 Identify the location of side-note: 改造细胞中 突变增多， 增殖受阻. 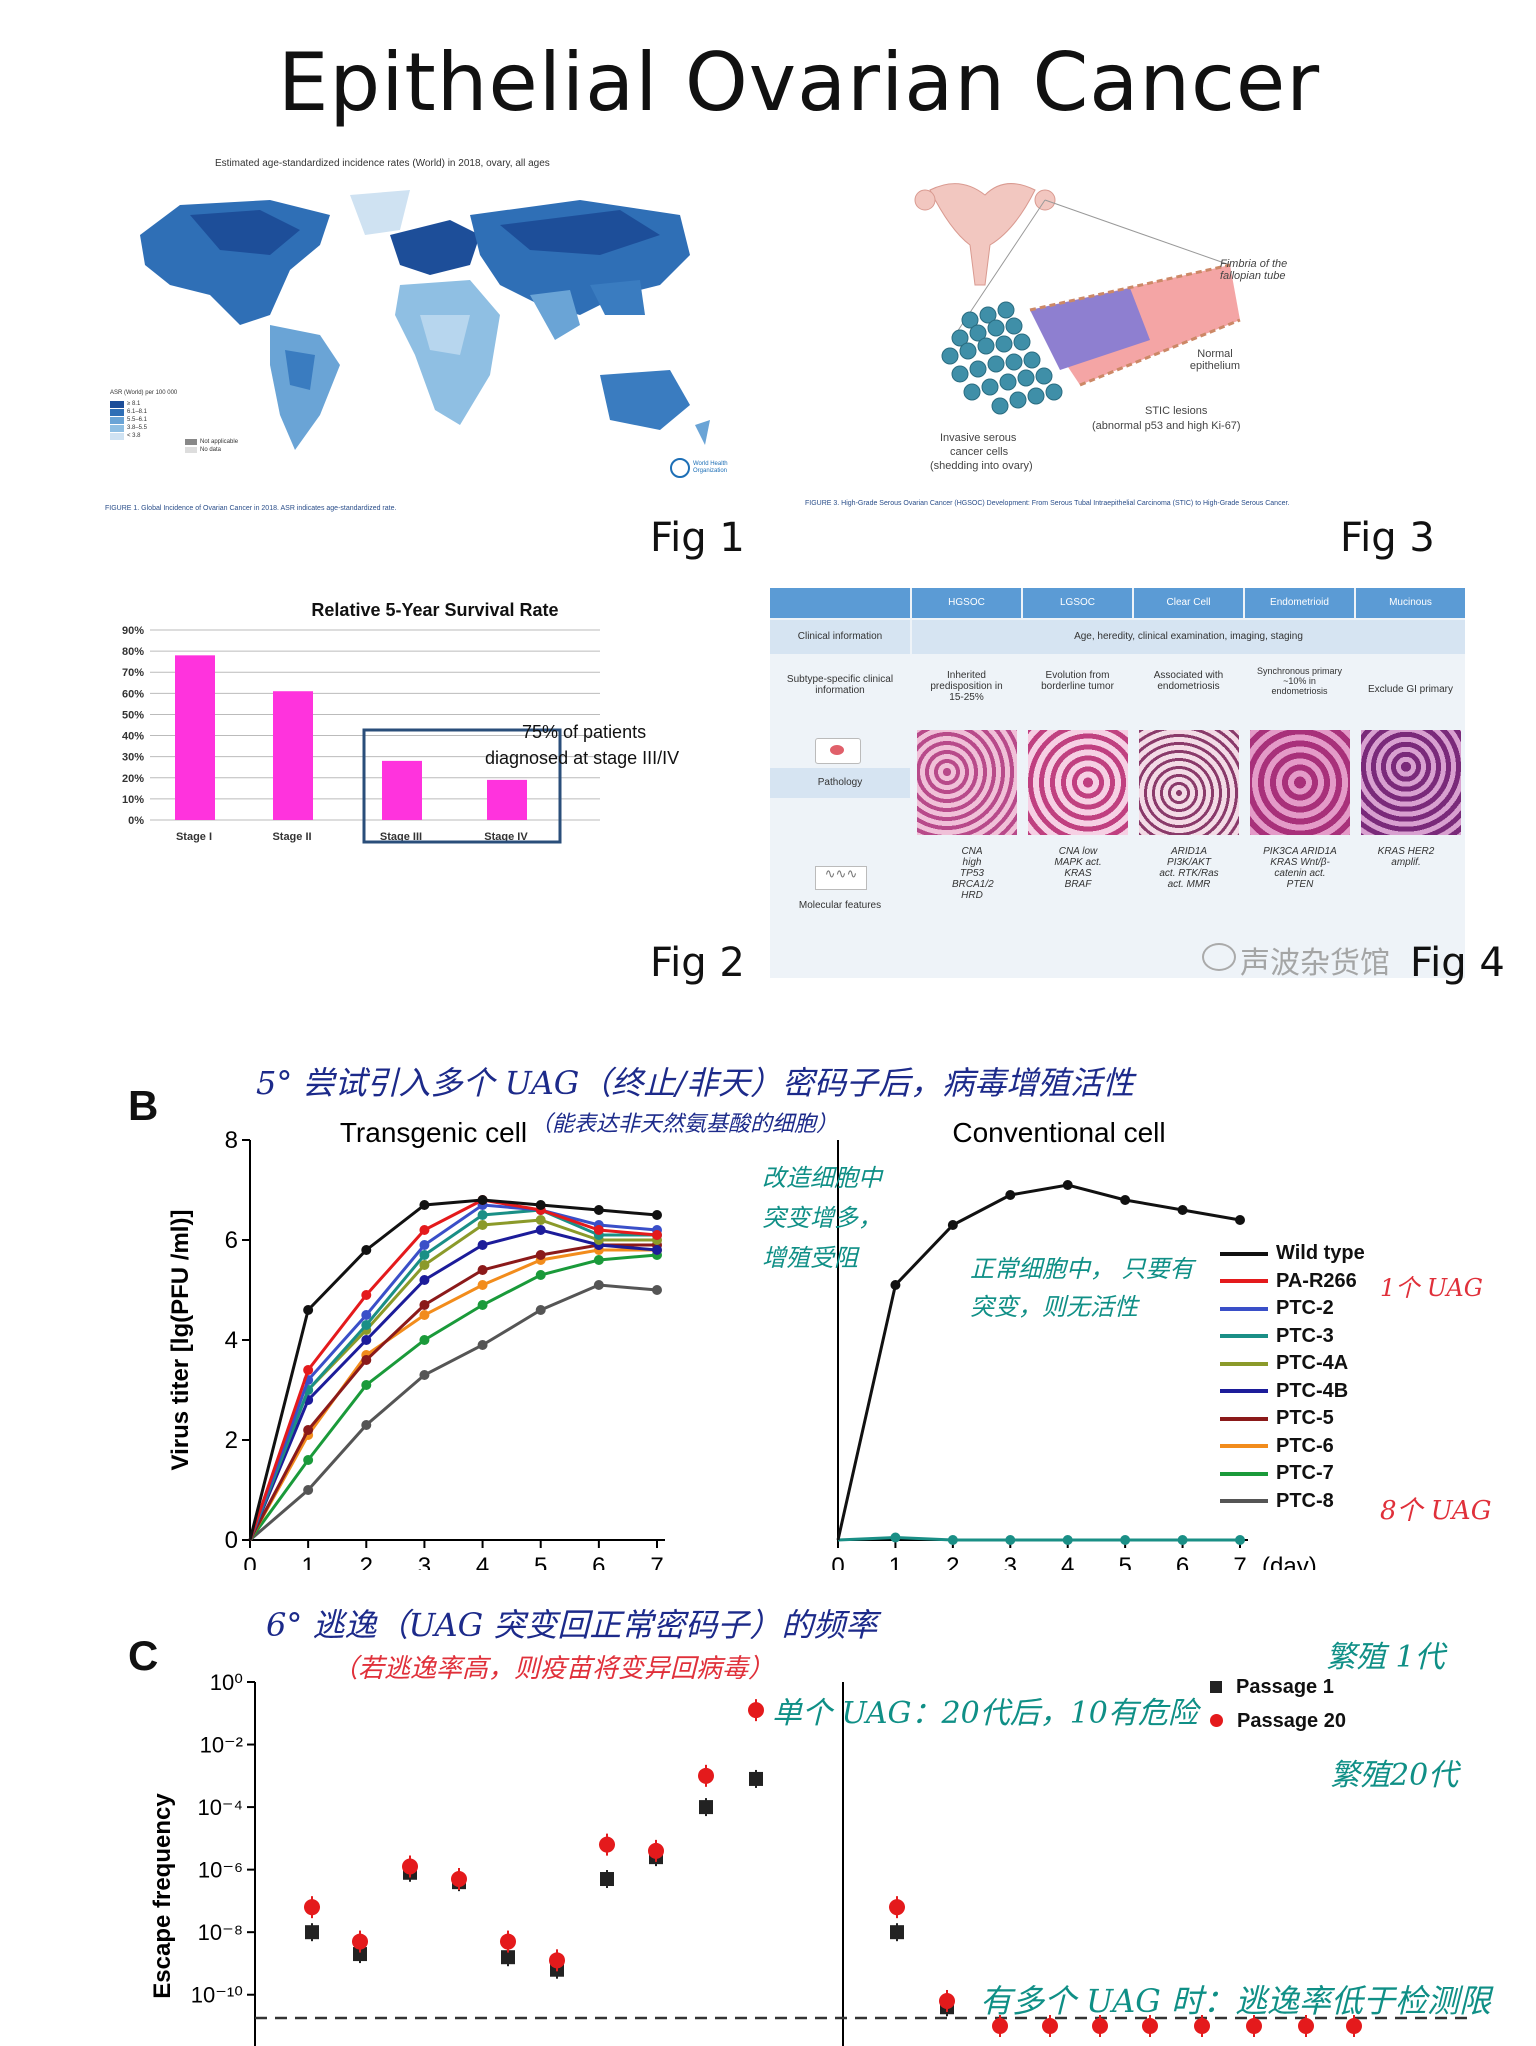
(822, 1218).